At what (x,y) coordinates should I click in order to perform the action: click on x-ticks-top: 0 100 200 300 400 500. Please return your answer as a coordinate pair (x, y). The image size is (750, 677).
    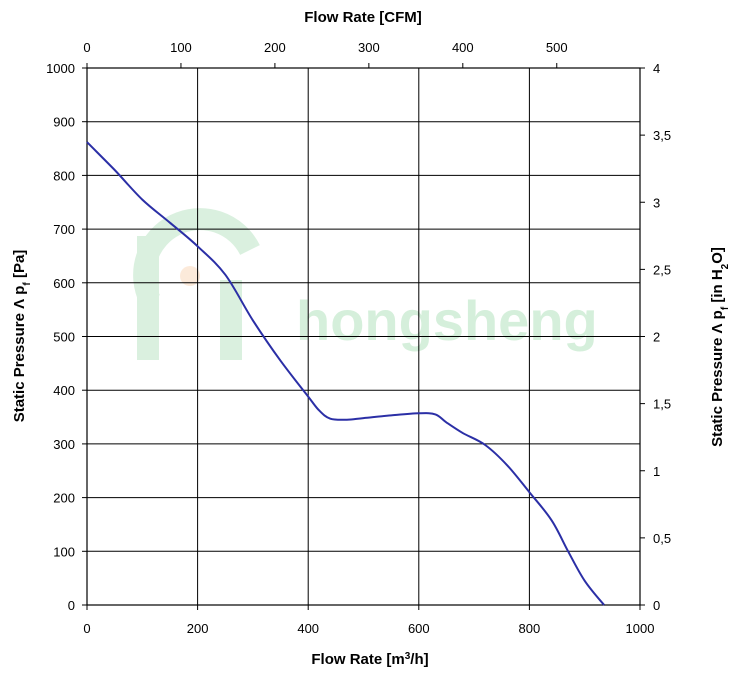
    Looking at the image, I should click on (325, 54).